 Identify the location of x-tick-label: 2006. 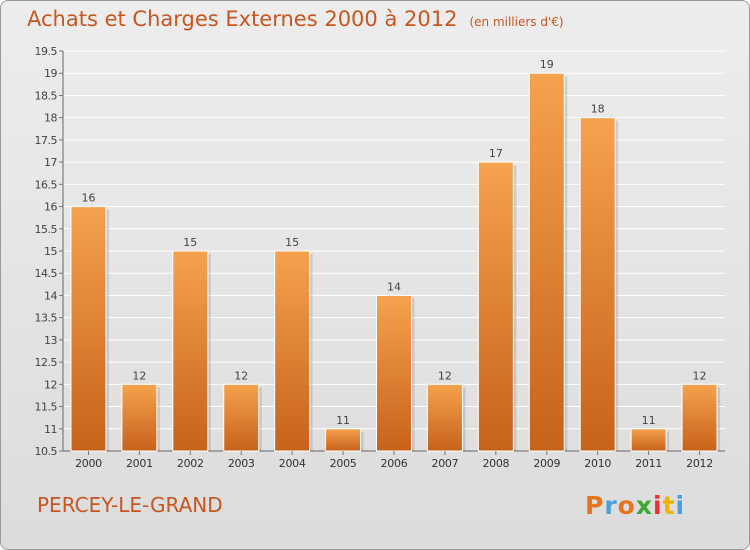
(394, 463).